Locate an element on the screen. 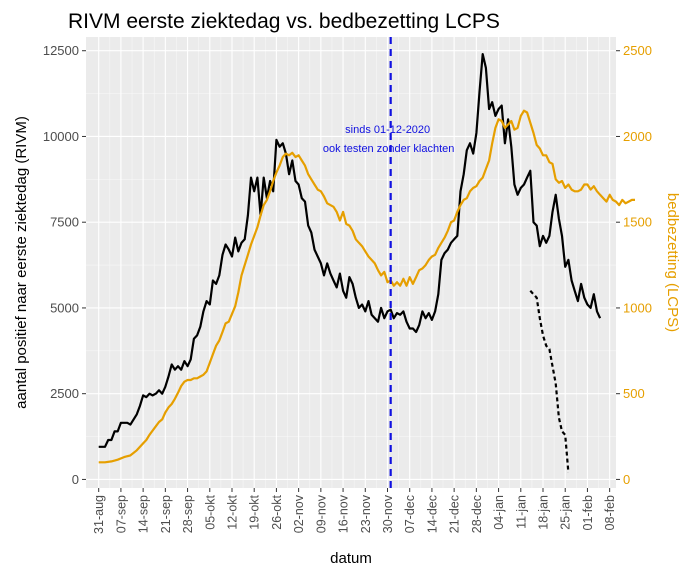  x-tick-label: 18-jan is located at coordinates (544, 512).